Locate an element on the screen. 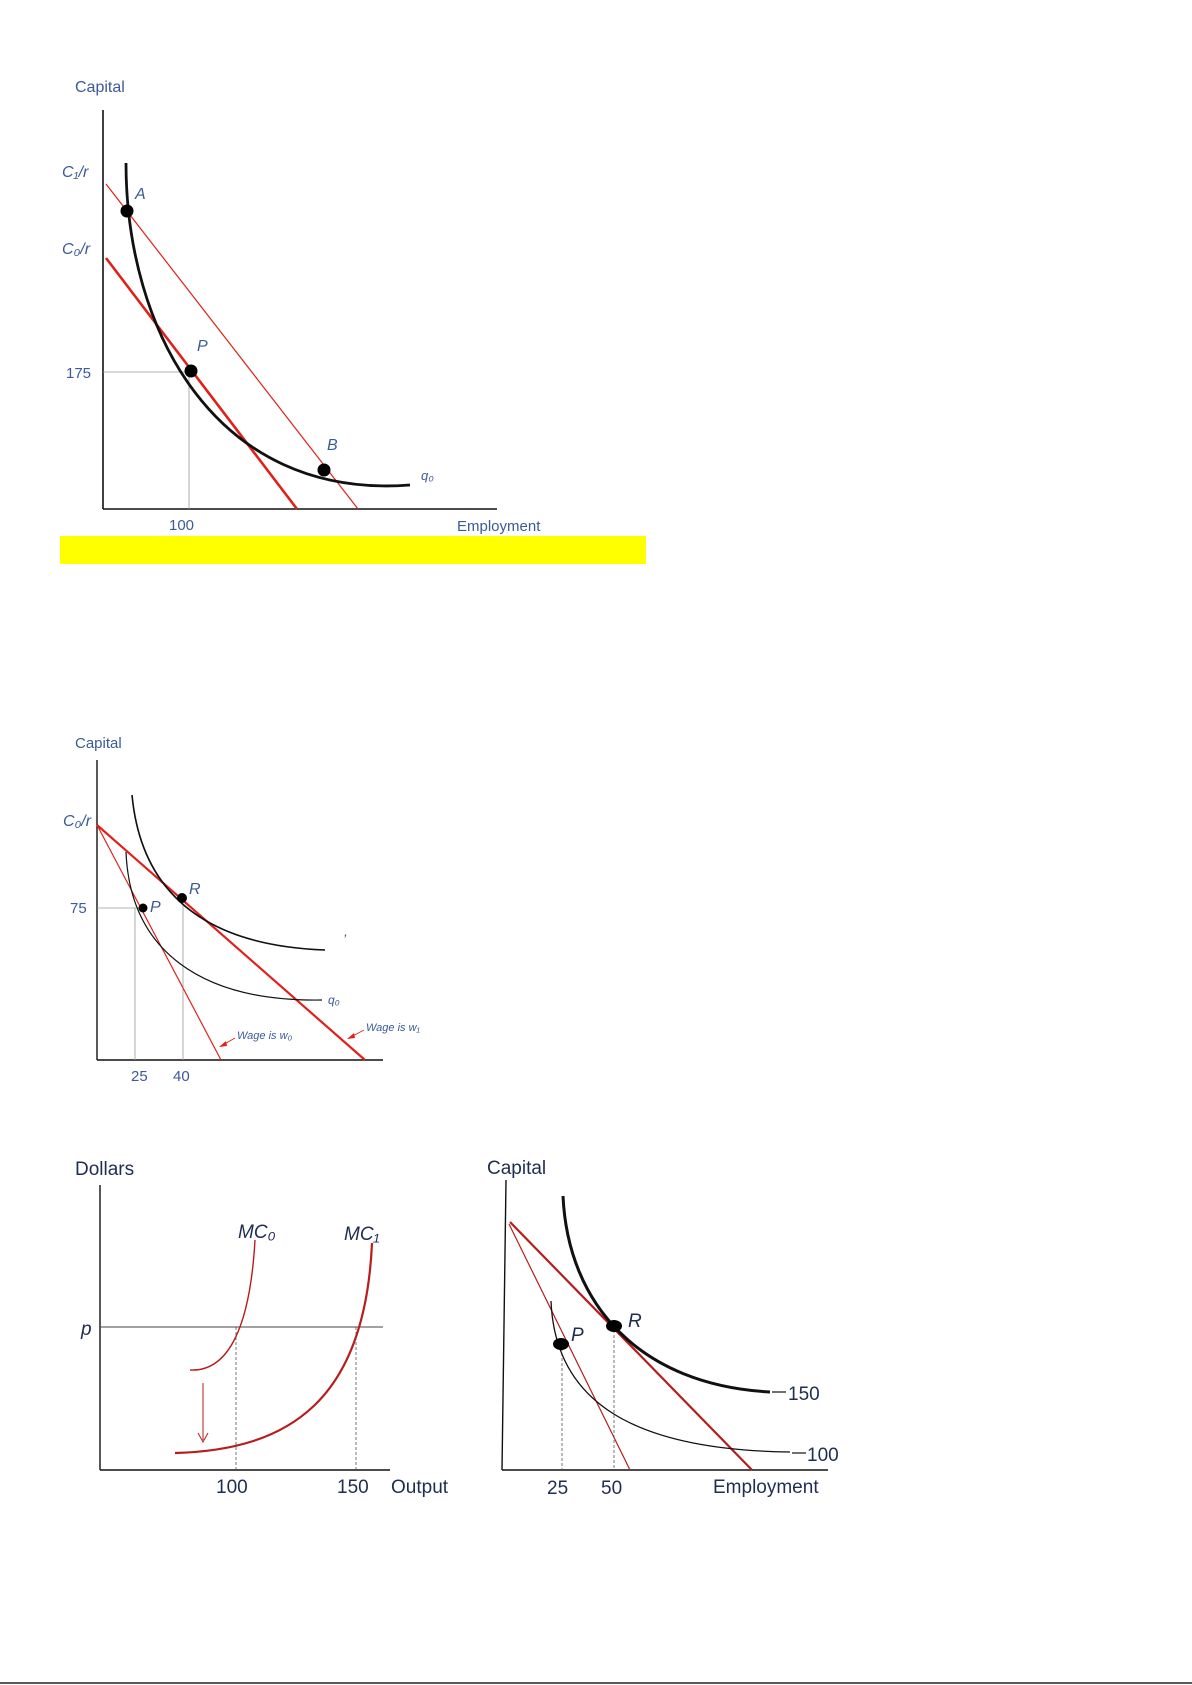 The height and width of the screenshot is (1685, 1192). arrow-w0-head is located at coordinates (223, 1044).